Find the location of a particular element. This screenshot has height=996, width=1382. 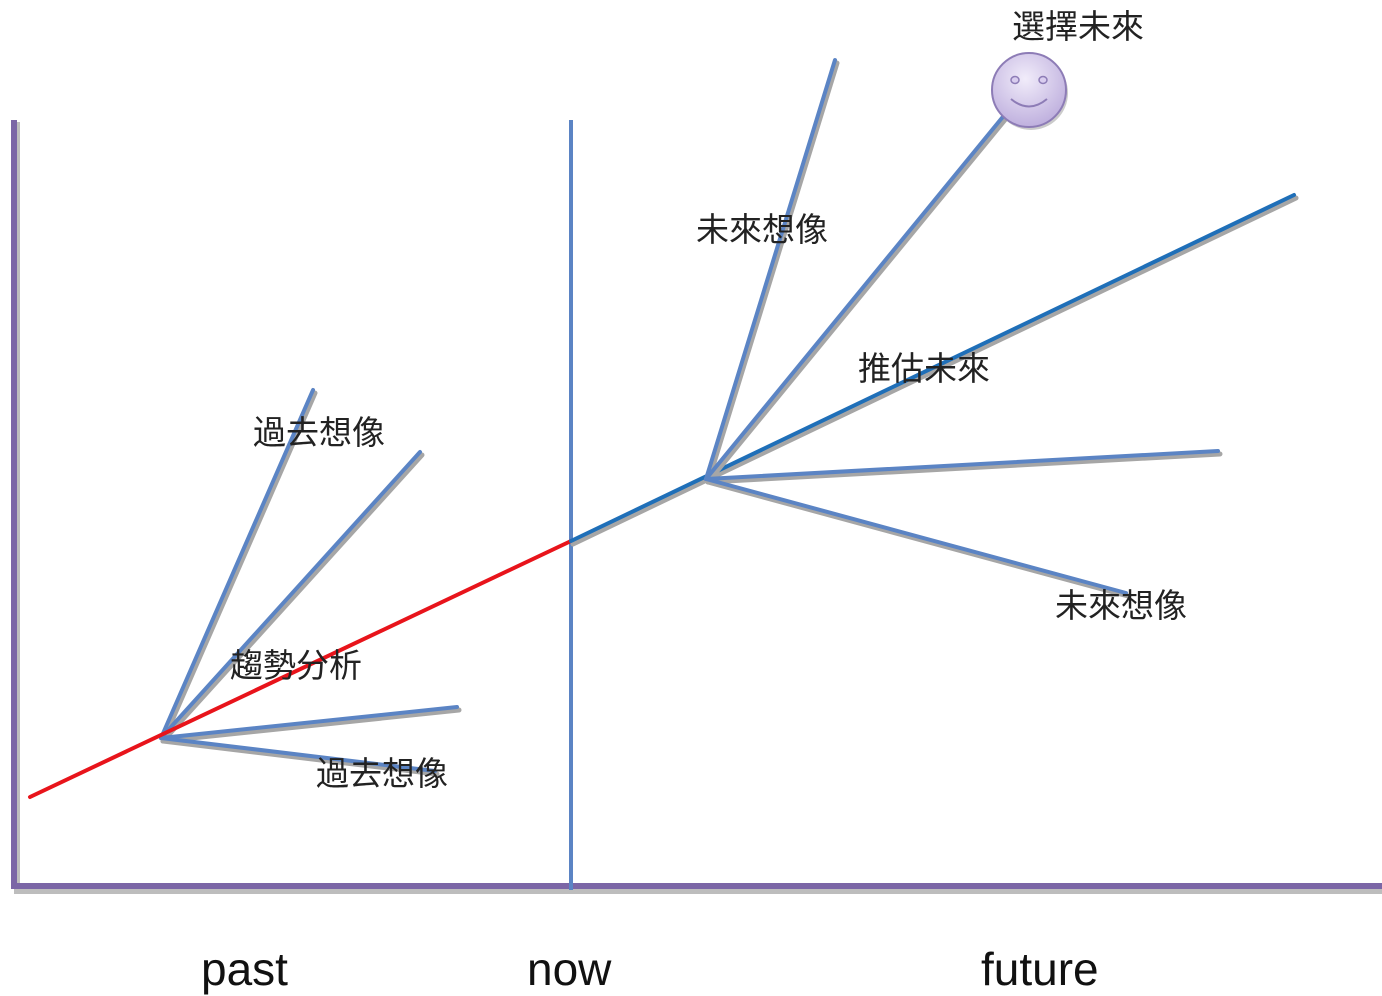

label-past-image-top: 過去想像 is located at coordinates (319, 432).